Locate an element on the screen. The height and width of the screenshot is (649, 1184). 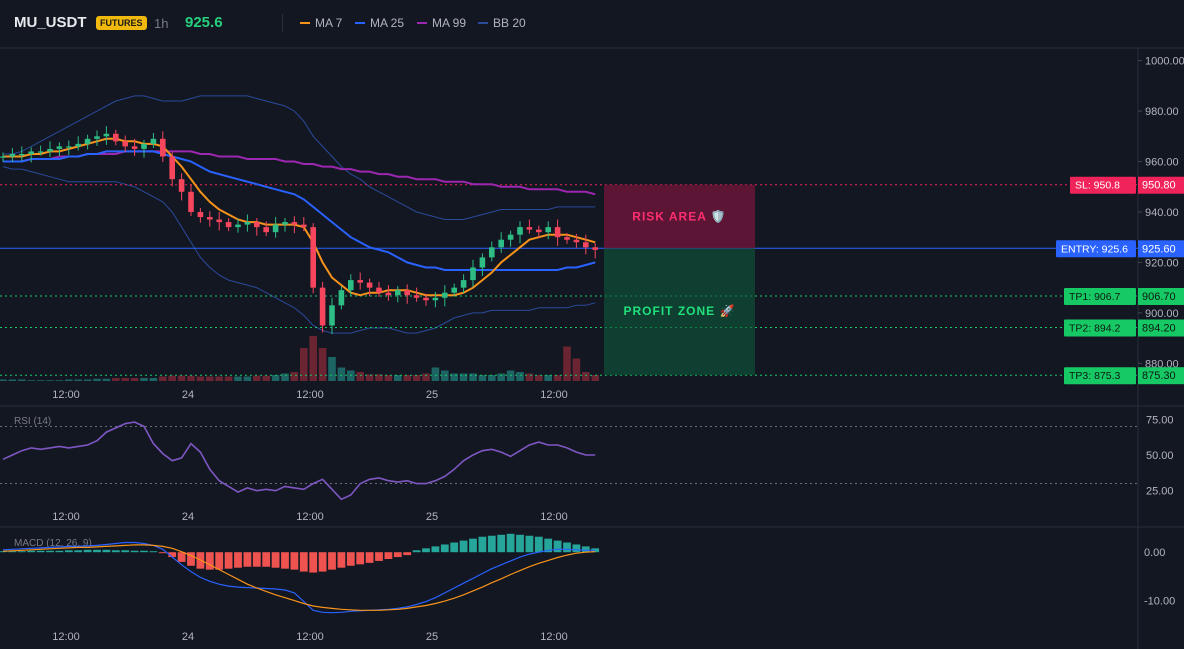
entry-tag-box is located at coordinates (1096, 249).